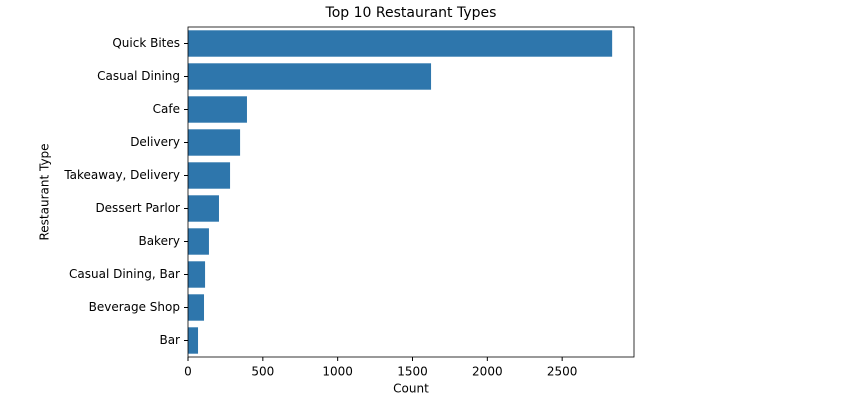 This screenshot has width=868, height=413. Describe the element at coordinates (487, 372) in the screenshot. I see `x-tick-label: 2000` at that location.